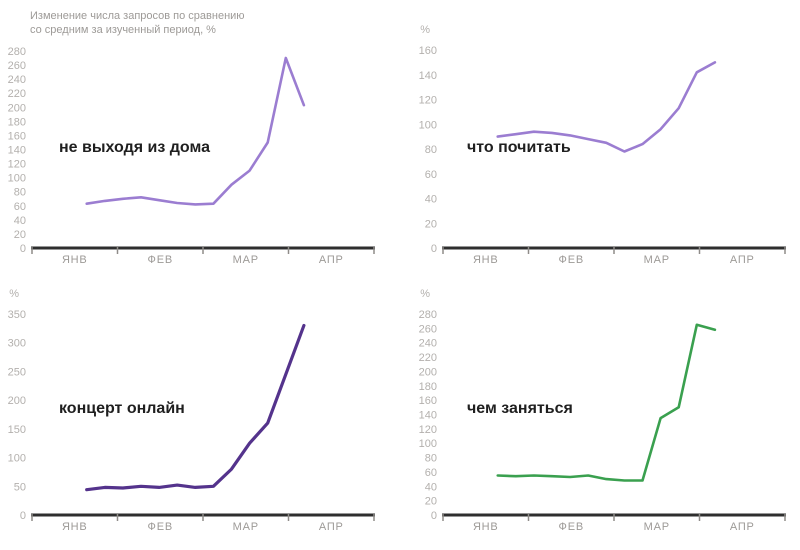 This screenshot has height=550, width=800. I want to click on chart-label-what-to-do: чем заняться, so click(520, 408).